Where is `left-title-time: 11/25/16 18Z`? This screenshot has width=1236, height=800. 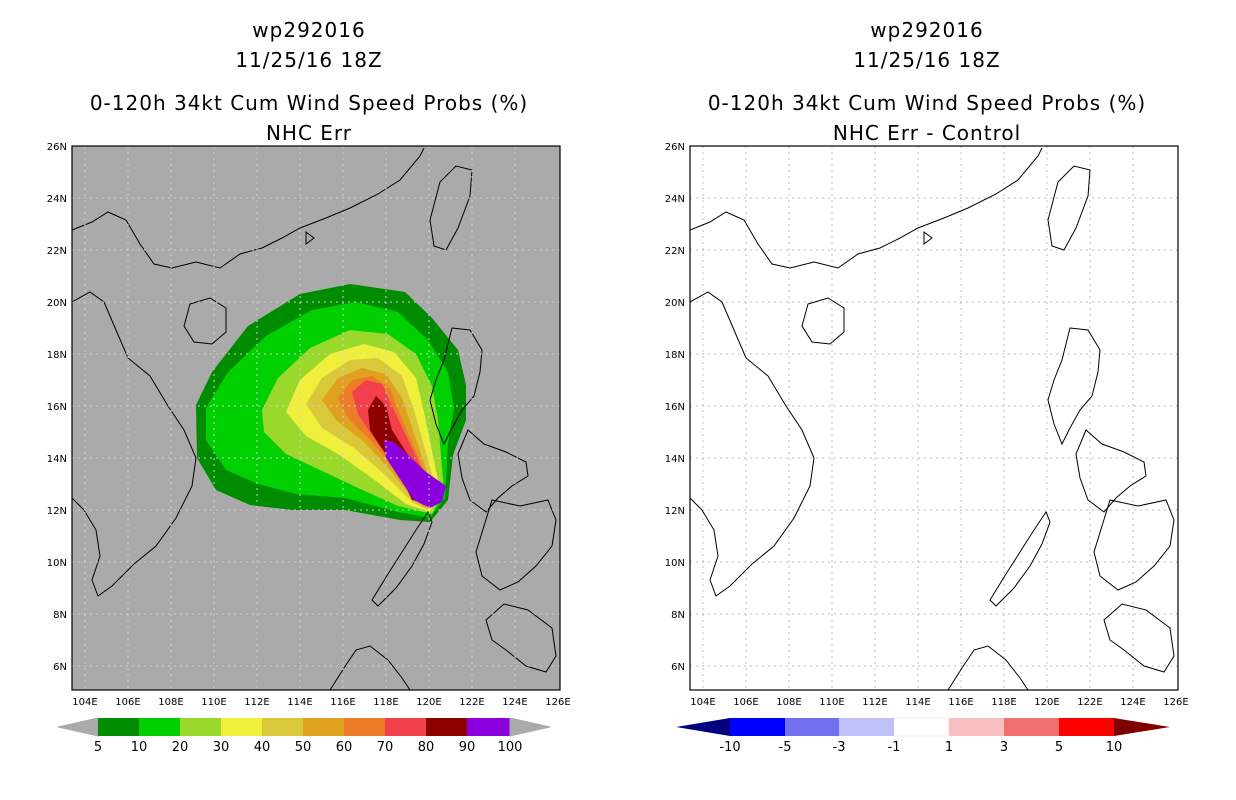 left-title-time: 11/25/16 18Z is located at coordinates (309, 60).